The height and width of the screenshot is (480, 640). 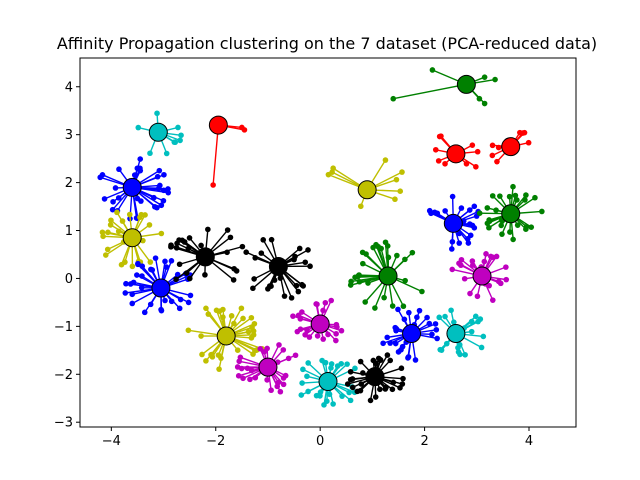 What do you see at coordinates (69, 135) in the screenshot?
I see `y-tick-label: 3` at bounding box center [69, 135].